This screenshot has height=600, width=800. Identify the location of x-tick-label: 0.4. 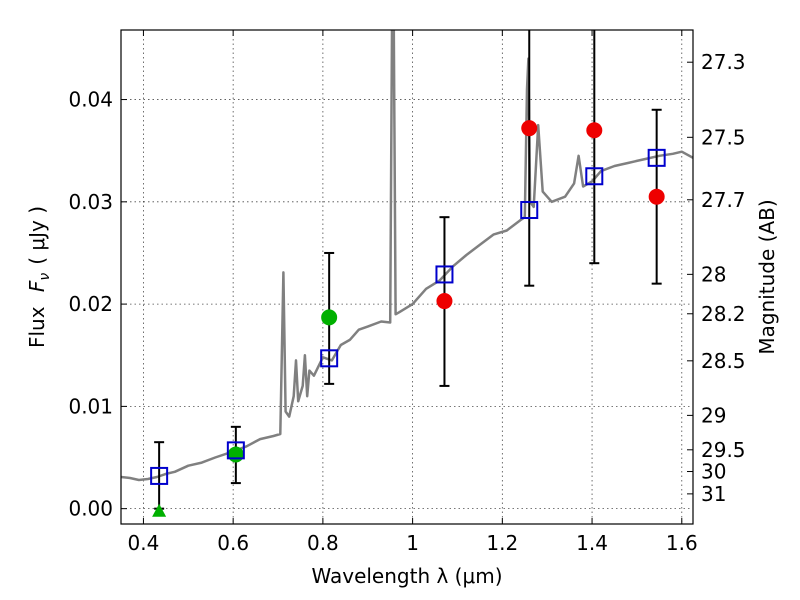
(144, 543).